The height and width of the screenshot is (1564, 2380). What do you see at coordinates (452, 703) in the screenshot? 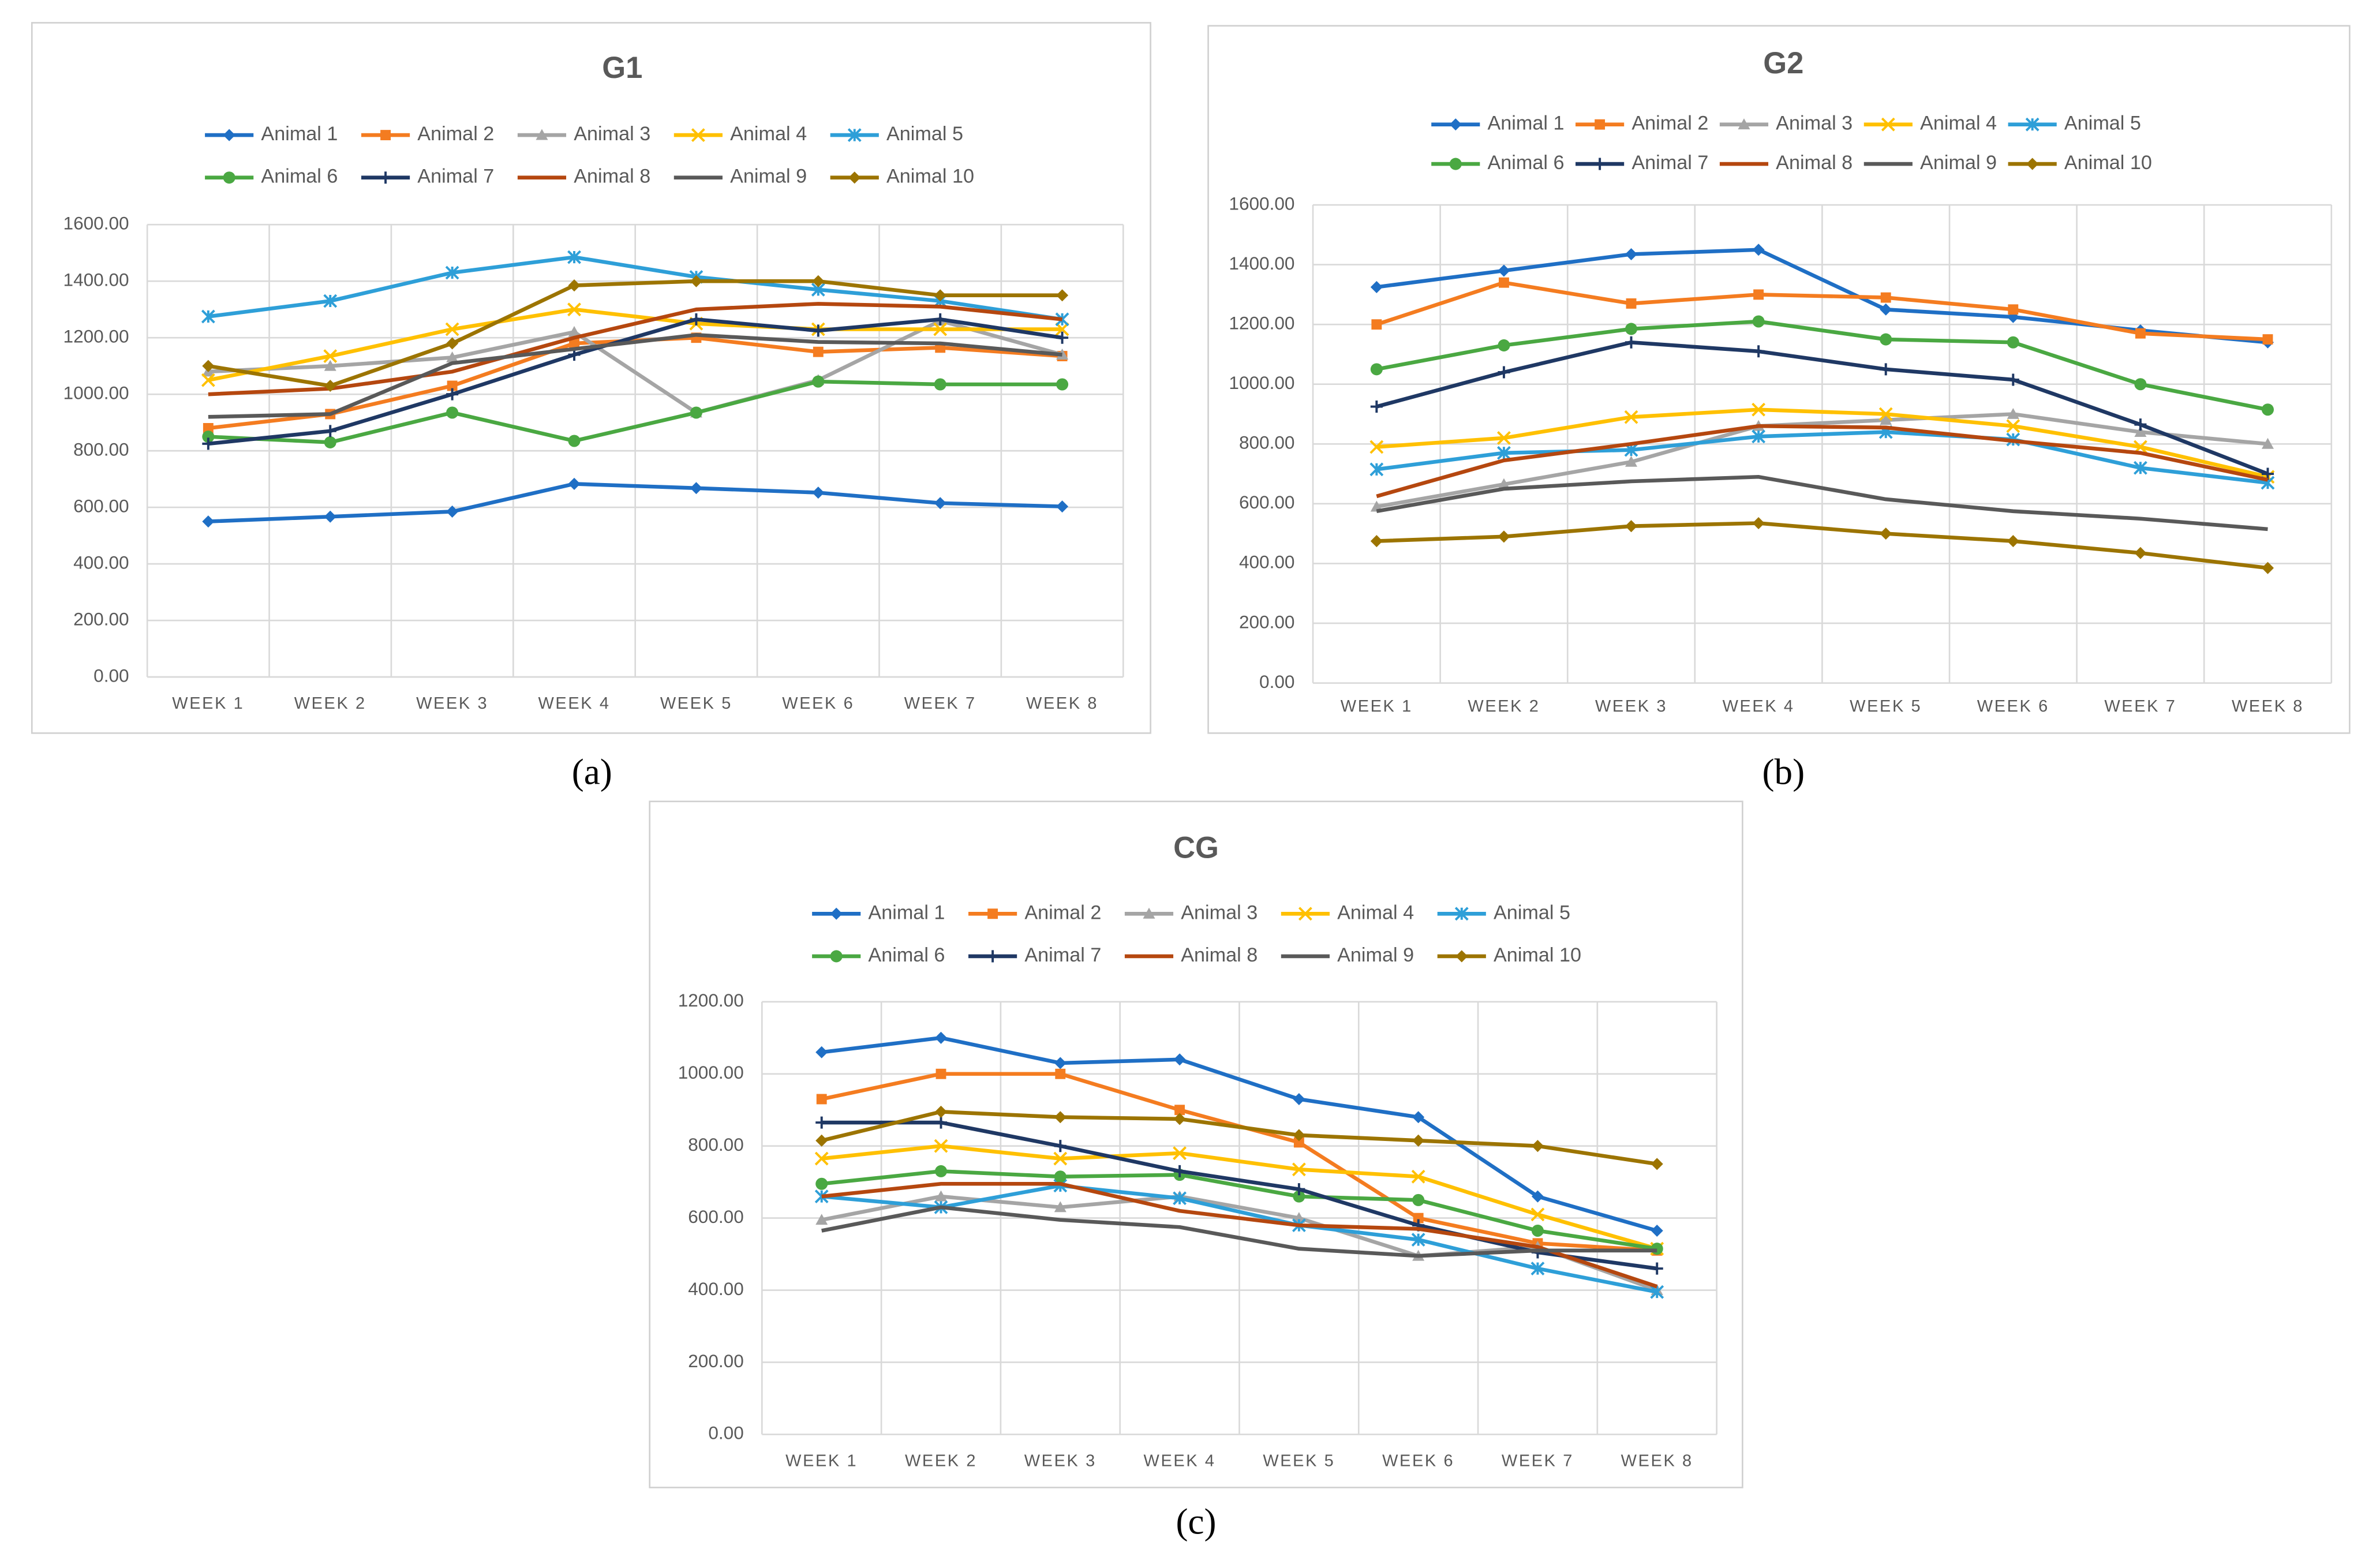
I see `x-tick-label: WEEK 3` at bounding box center [452, 703].